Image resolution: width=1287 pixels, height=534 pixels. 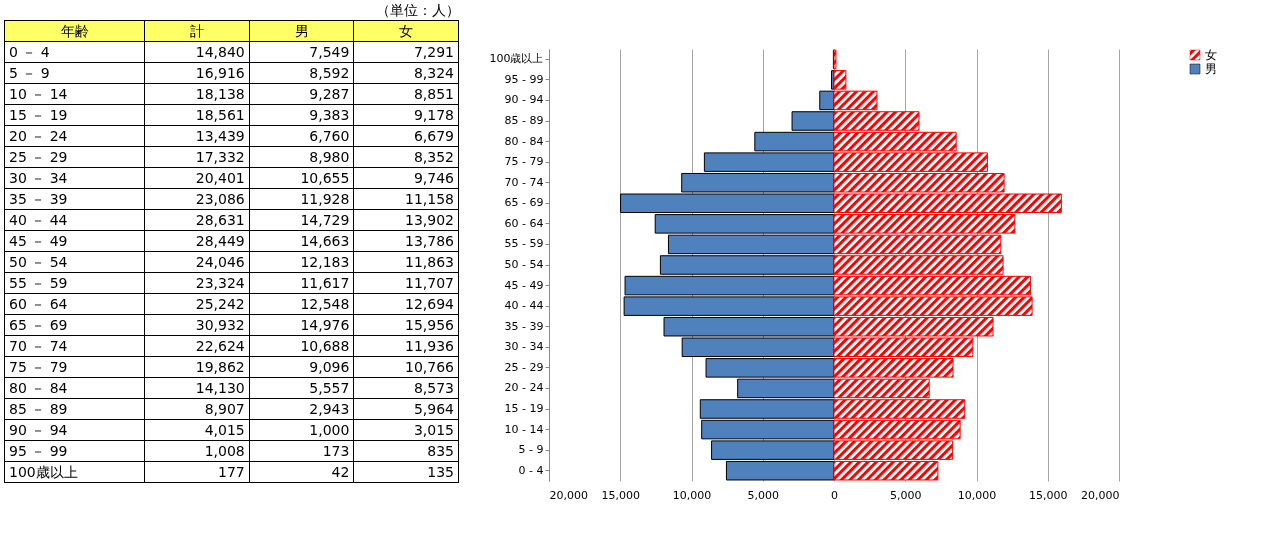 I want to click on data-label: 2,943, so click(x=301, y=409).